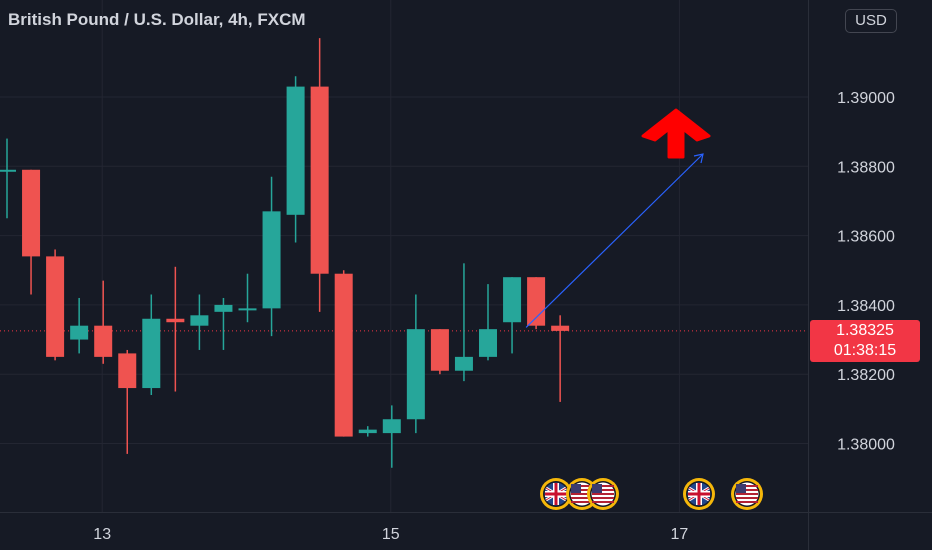 The height and width of the screenshot is (550, 932). What do you see at coordinates (614, 240) in the screenshot?
I see `trend-arrow-line` at bounding box center [614, 240].